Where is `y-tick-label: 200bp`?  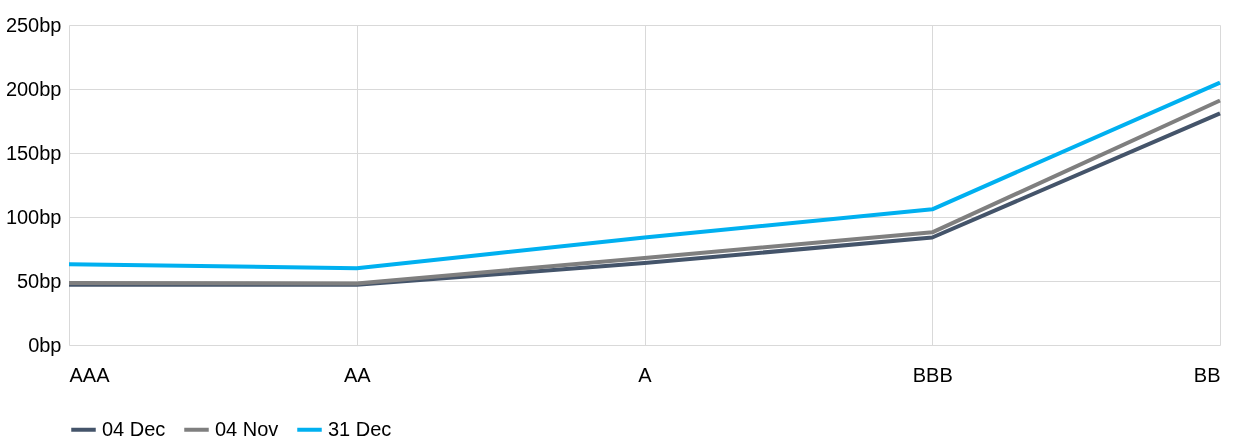 y-tick-label: 200bp is located at coordinates (33, 88).